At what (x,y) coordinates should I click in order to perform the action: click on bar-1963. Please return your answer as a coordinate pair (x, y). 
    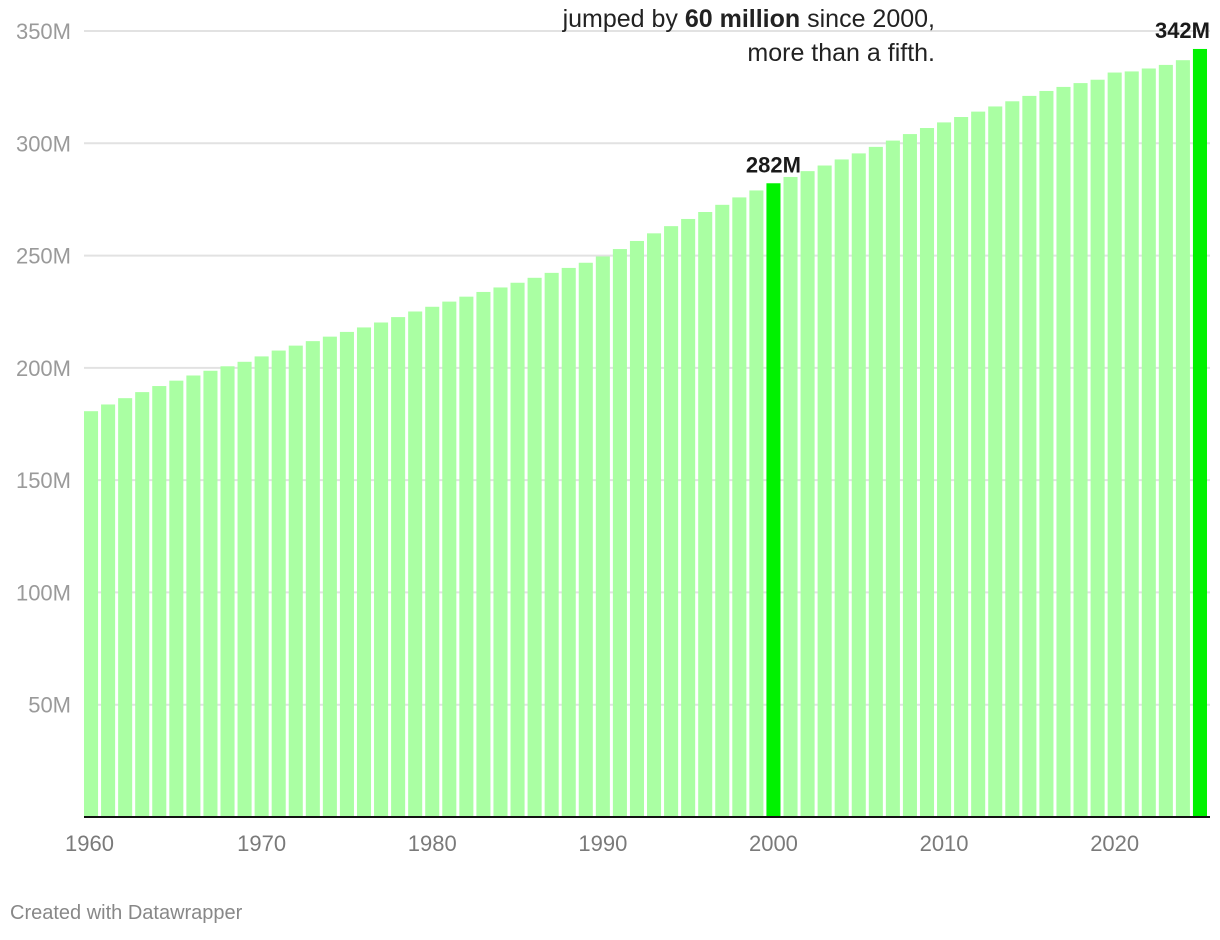
    Looking at the image, I should click on (142, 604).